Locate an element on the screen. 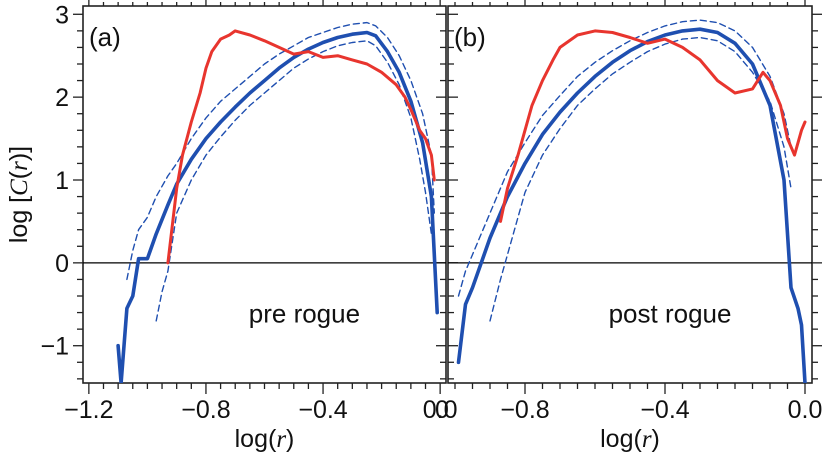 The image size is (830, 464). panel-label-a: (a) is located at coordinates (105, 37).